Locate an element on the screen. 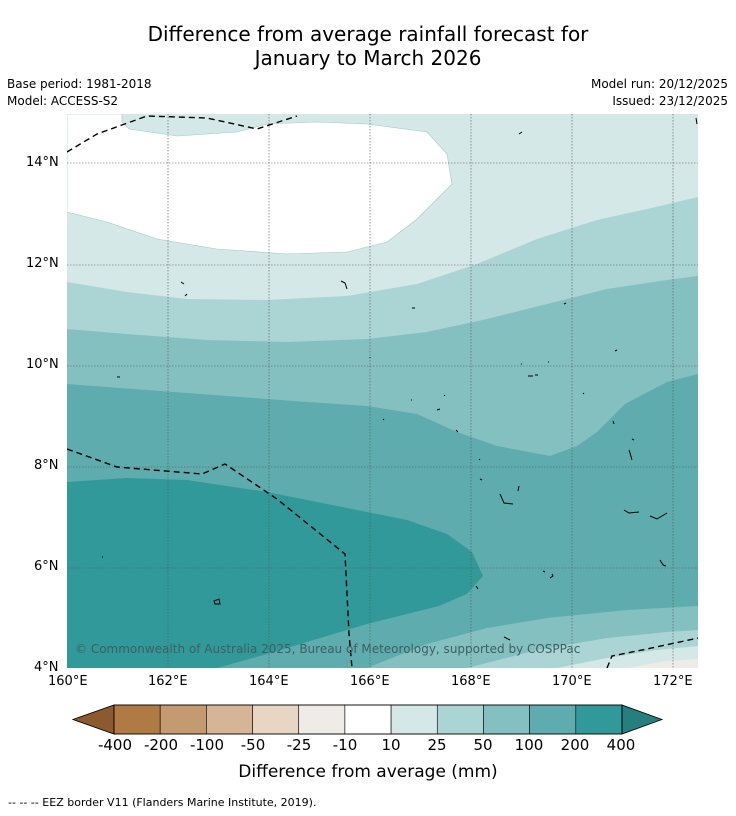  lat-label-12n: 12°N is located at coordinates (42, 263).